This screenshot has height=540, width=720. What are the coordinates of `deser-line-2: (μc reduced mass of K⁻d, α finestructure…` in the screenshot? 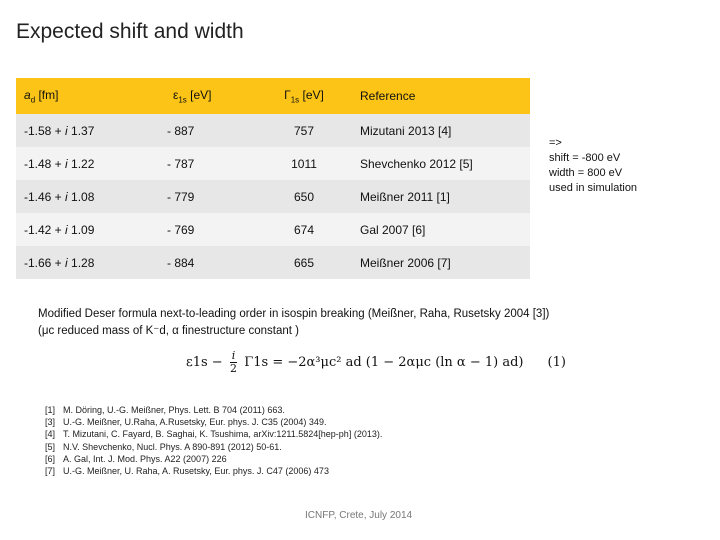 It's located at (168, 331).